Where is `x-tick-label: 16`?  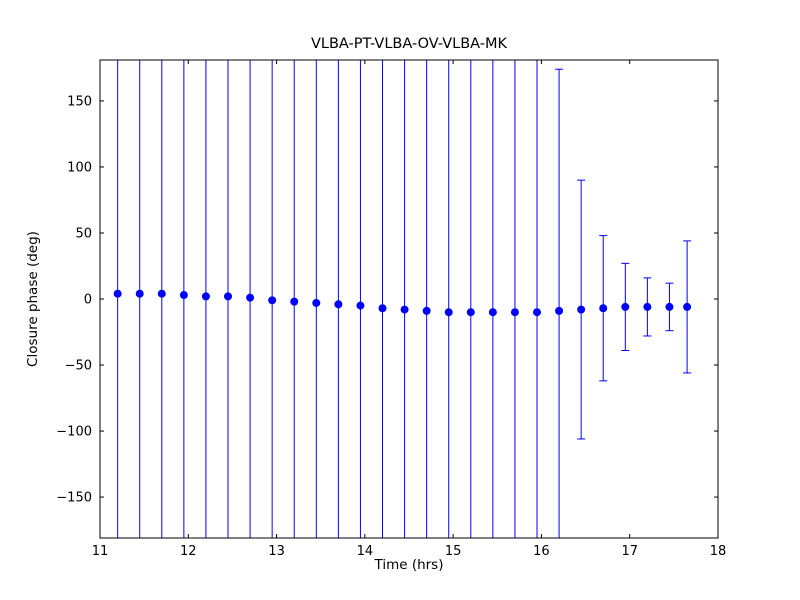
x-tick-label: 16 is located at coordinates (541, 551).